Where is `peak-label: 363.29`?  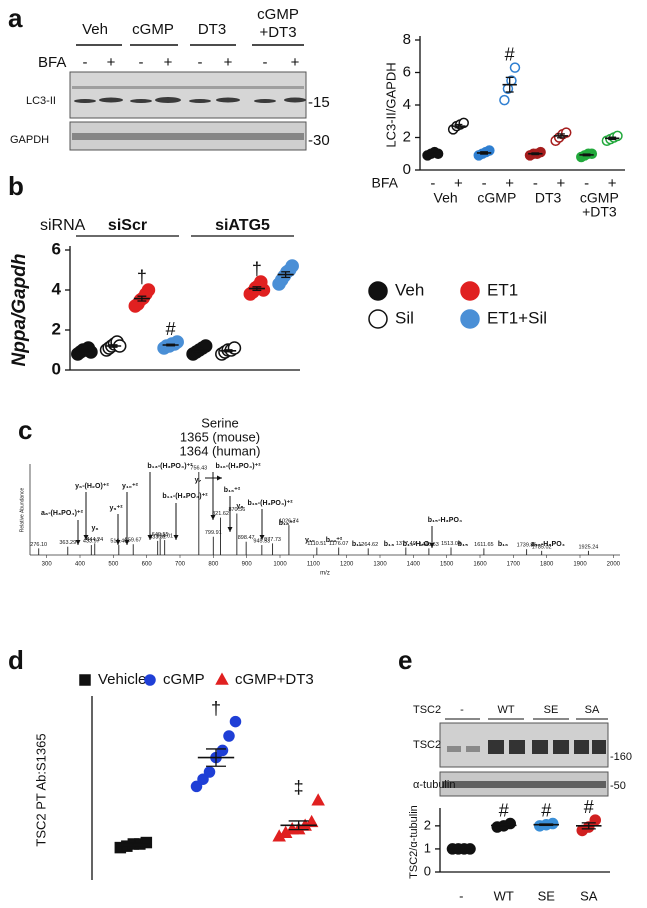
peak-label: 363.29 is located at coordinates (67, 543).